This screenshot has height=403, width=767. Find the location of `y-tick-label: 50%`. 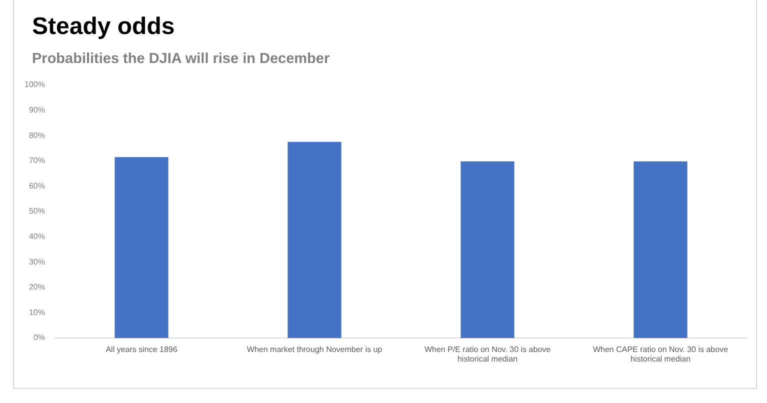

y-tick-label: 50% is located at coordinates (36, 211).